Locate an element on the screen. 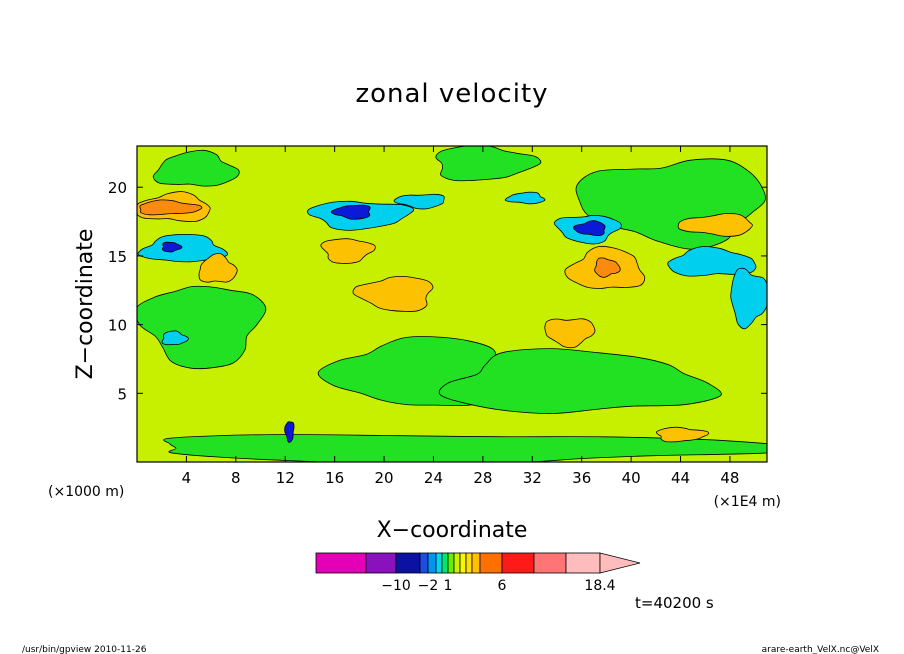  y-axis-label: Z−coordinate is located at coordinates (85, 304).